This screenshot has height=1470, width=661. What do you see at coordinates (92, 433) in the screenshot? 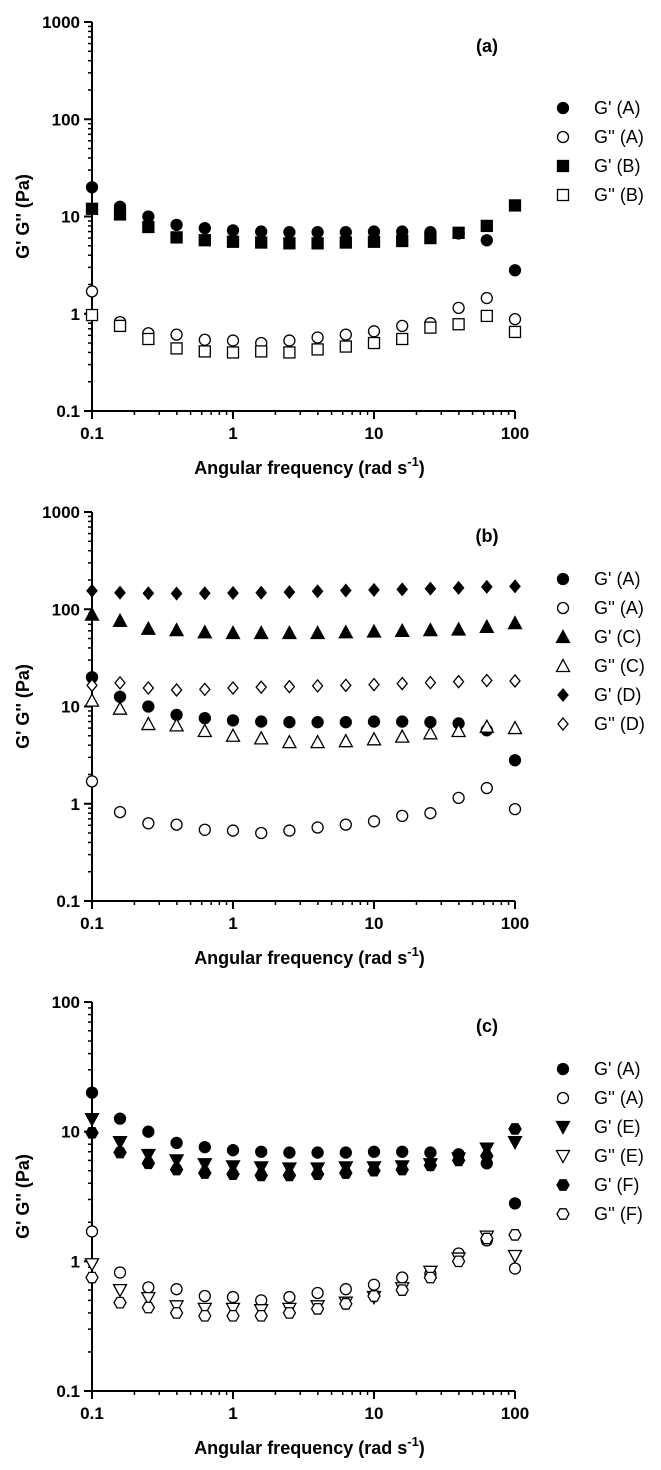
I see `x-tick-label: 0.1` at bounding box center [92, 433].